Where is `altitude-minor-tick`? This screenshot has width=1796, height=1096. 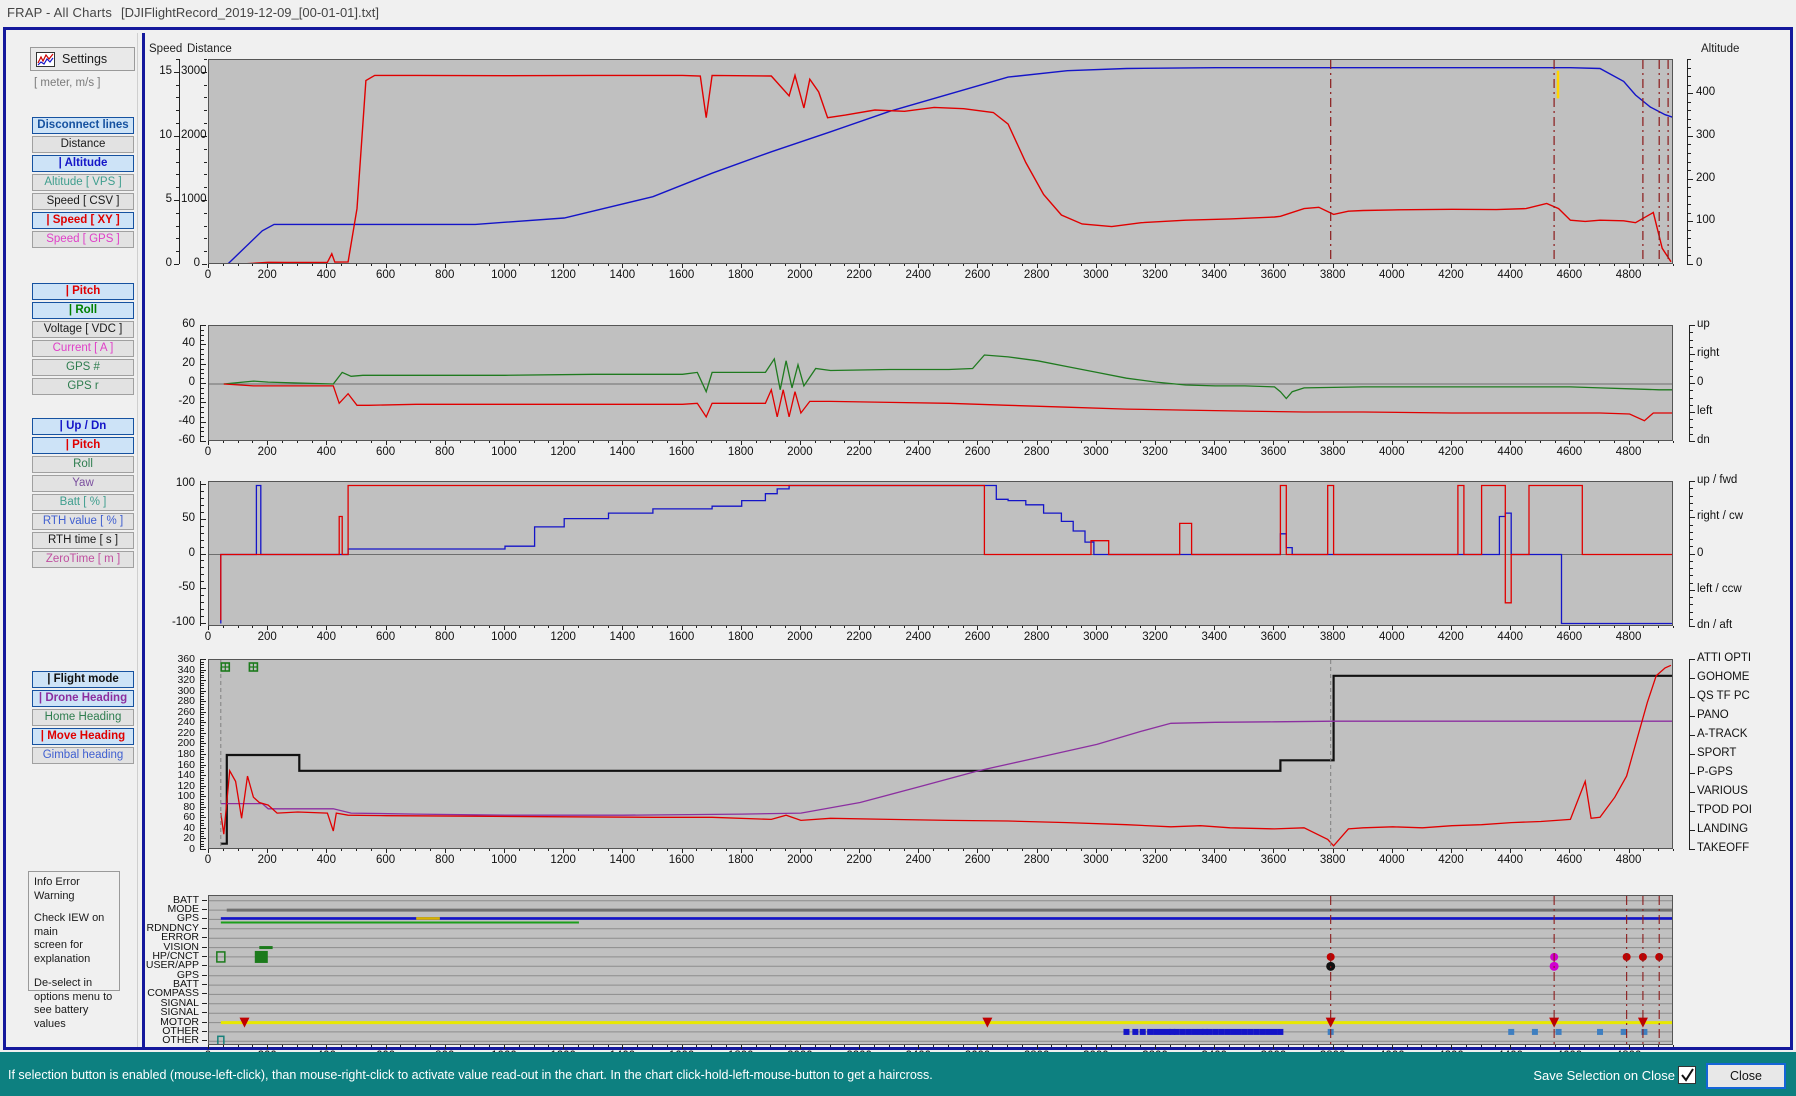 altitude-minor-tick is located at coordinates (1689, 171).